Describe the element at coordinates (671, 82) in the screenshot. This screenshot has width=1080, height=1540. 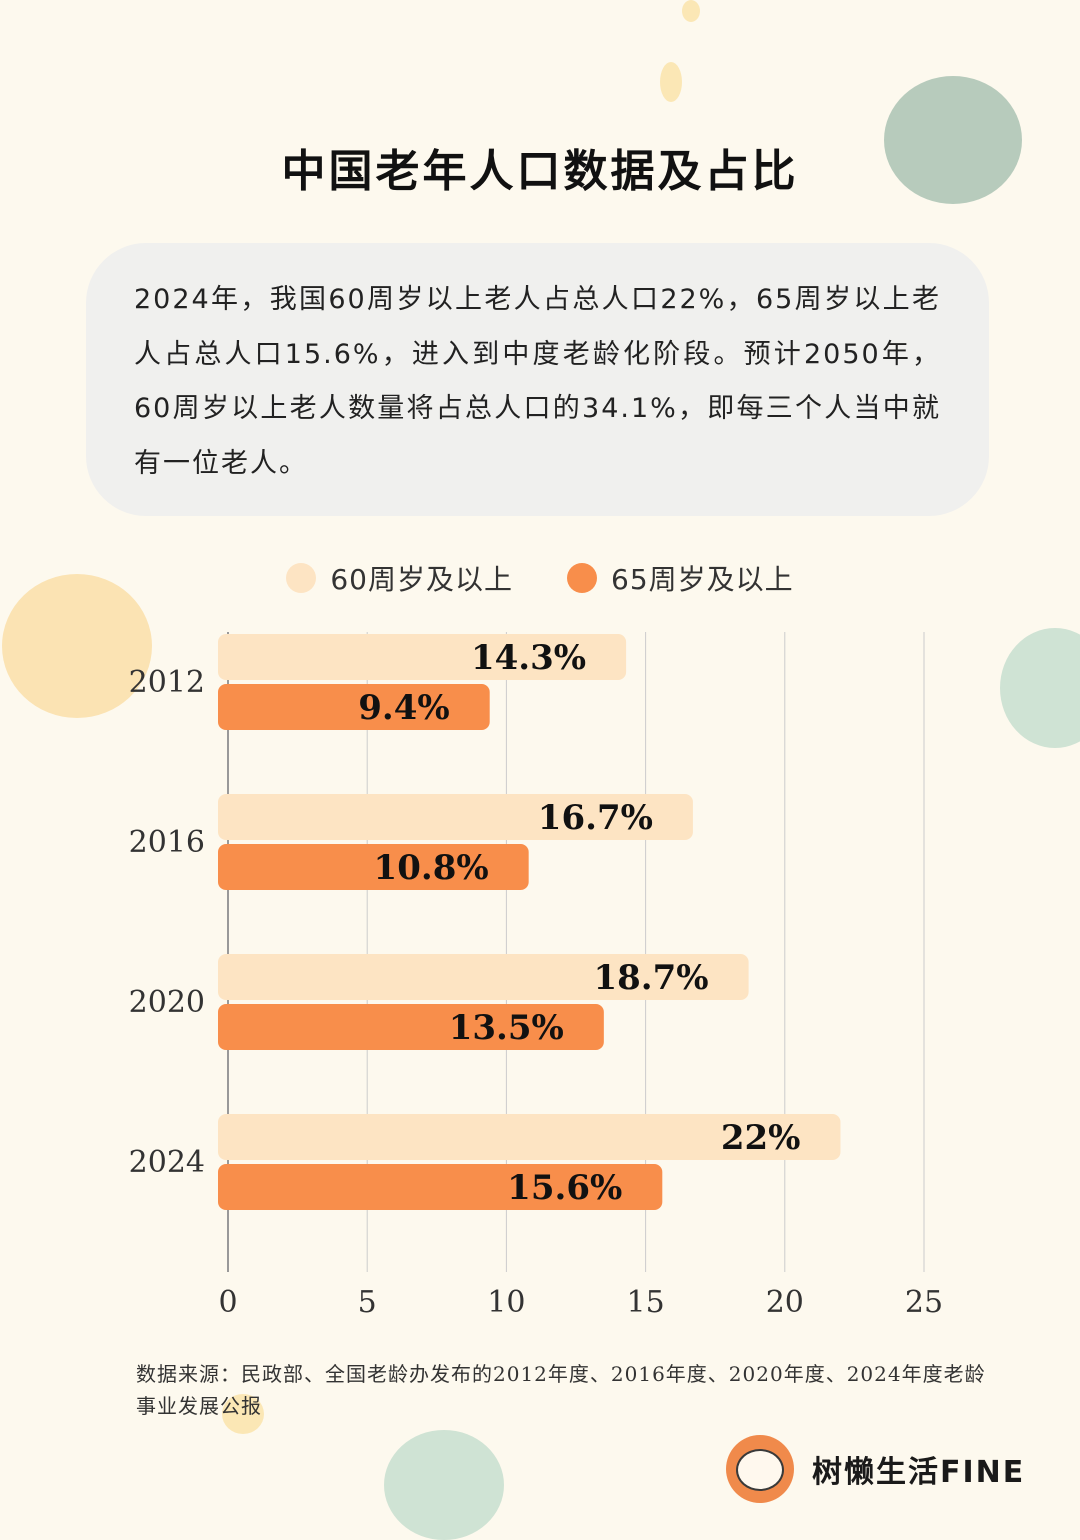
I see `decor-blob-yellow-top` at that location.